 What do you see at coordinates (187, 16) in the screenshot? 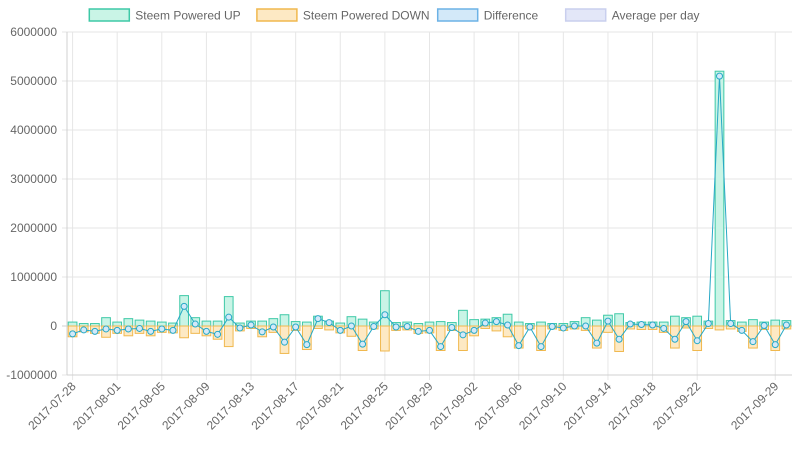
I see `legend-label: Steem Powered UP` at bounding box center [187, 16].